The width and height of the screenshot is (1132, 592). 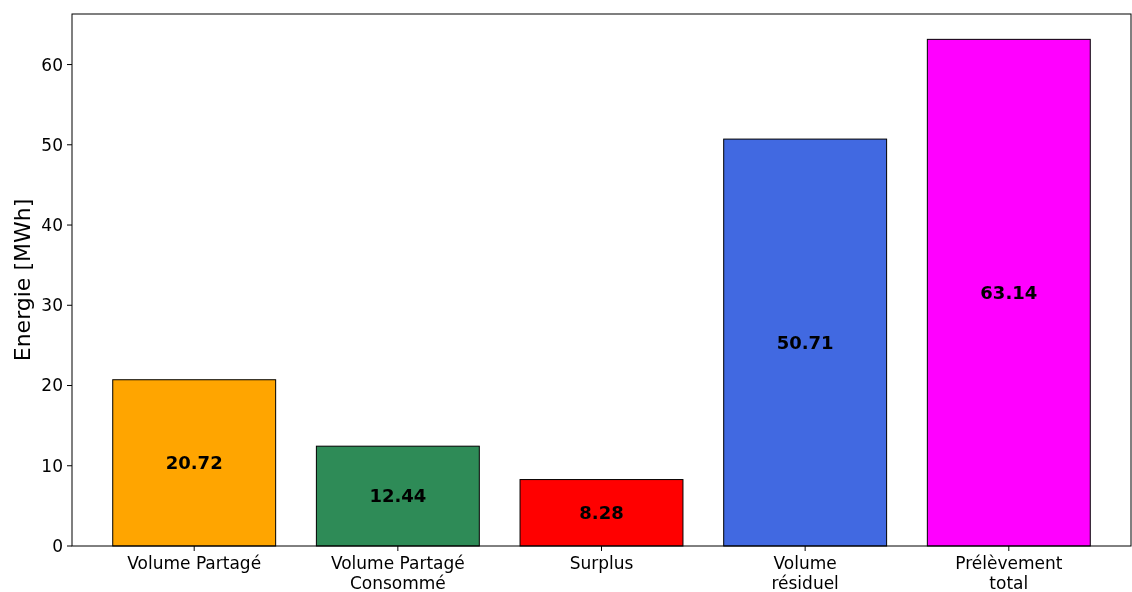 I want to click on data-label: 50.71, so click(x=805, y=342).